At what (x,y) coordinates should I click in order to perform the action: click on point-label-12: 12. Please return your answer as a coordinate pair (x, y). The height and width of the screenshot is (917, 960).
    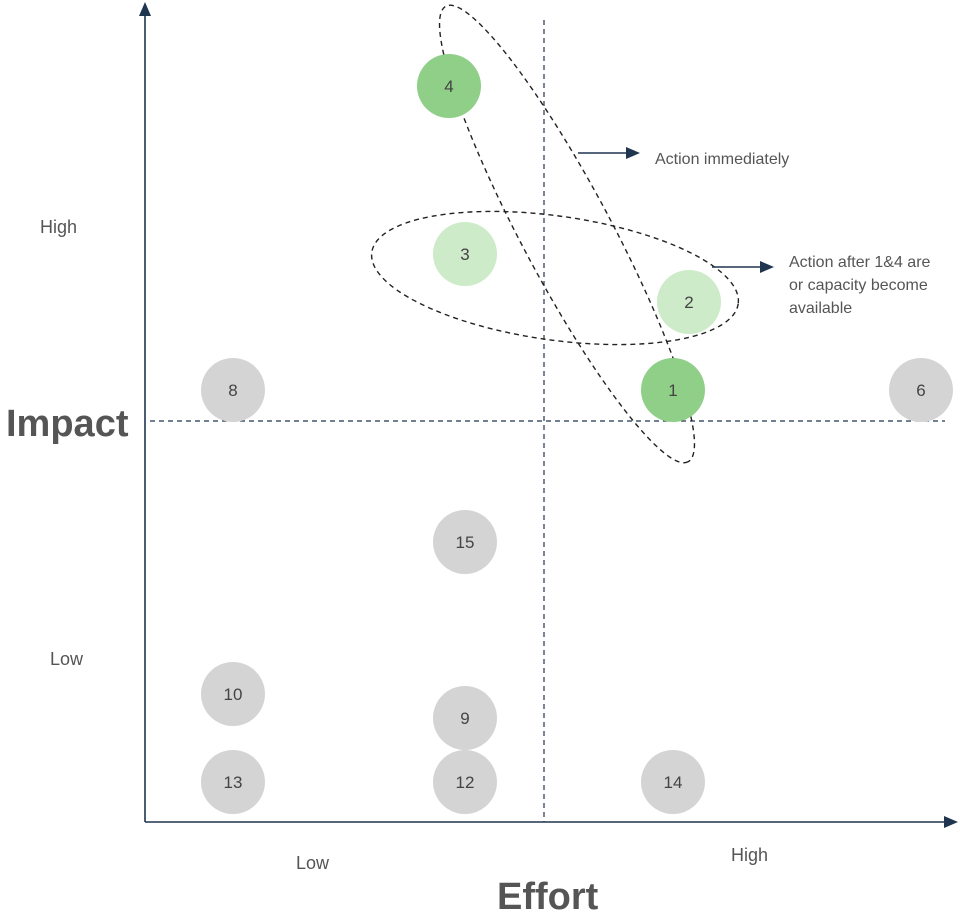
    Looking at the image, I should click on (465, 782).